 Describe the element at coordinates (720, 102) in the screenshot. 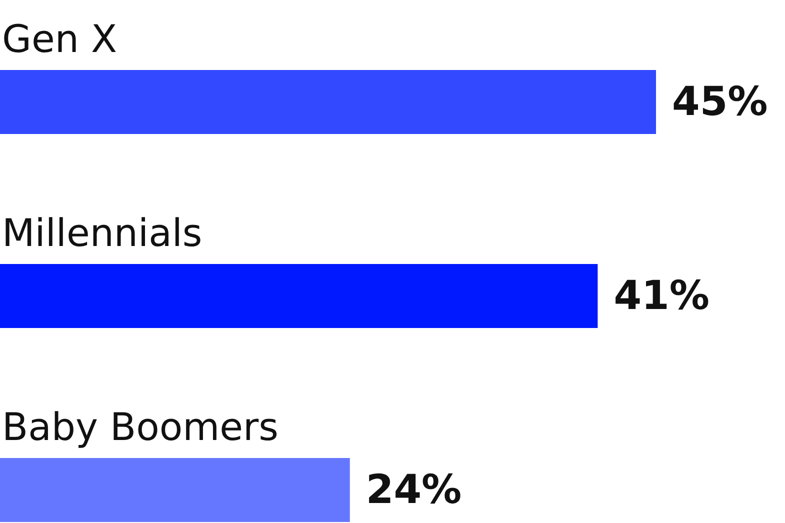

I see `data-label: 45%` at that location.